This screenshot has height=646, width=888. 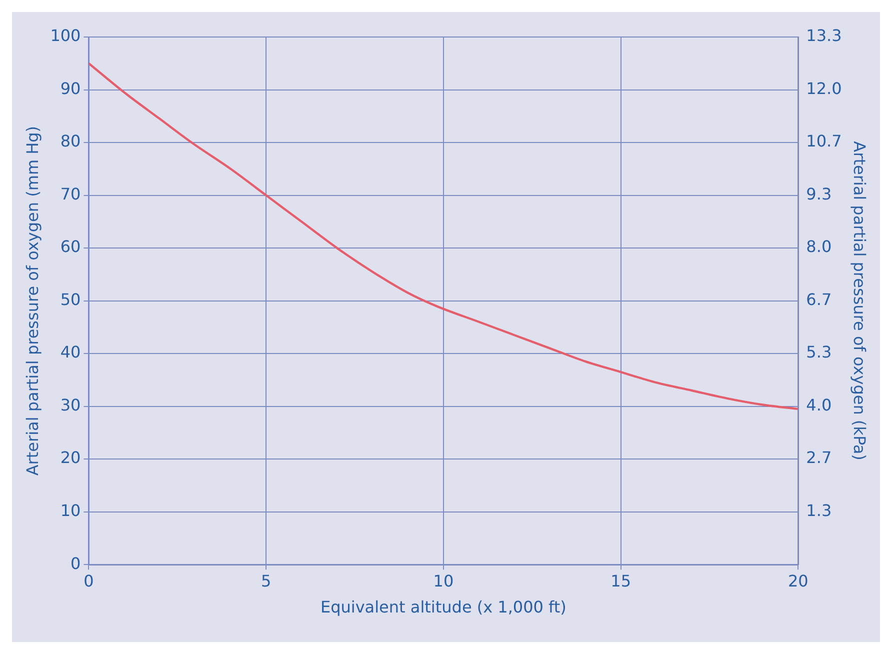 What do you see at coordinates (32, 301) in the screenshot?
I see `y-axis-title: Arterial partial pressure of oxygen (mm Hg)` at bounding box center [32, 301].